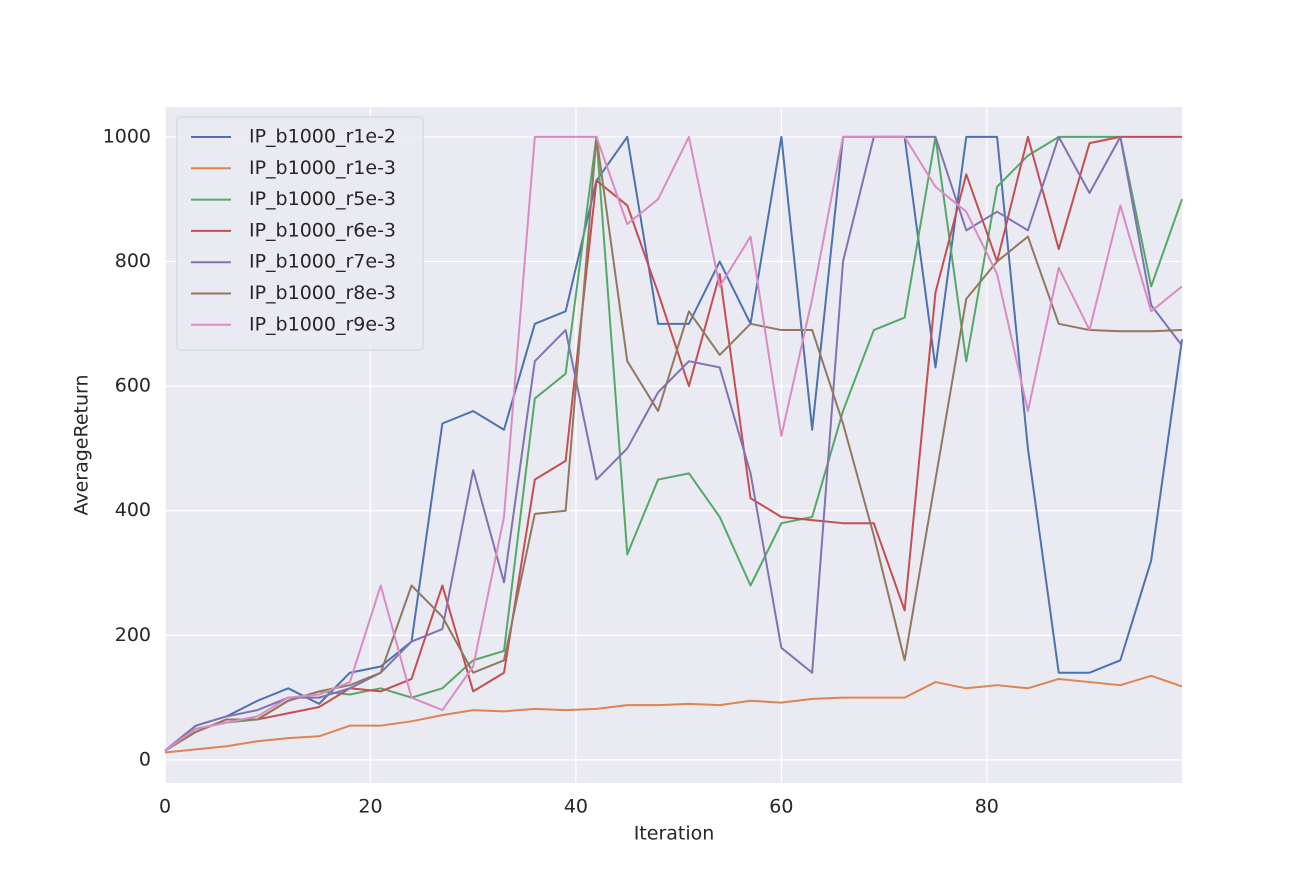  I want to click on y-tick-label: 0, so click(145, 759).